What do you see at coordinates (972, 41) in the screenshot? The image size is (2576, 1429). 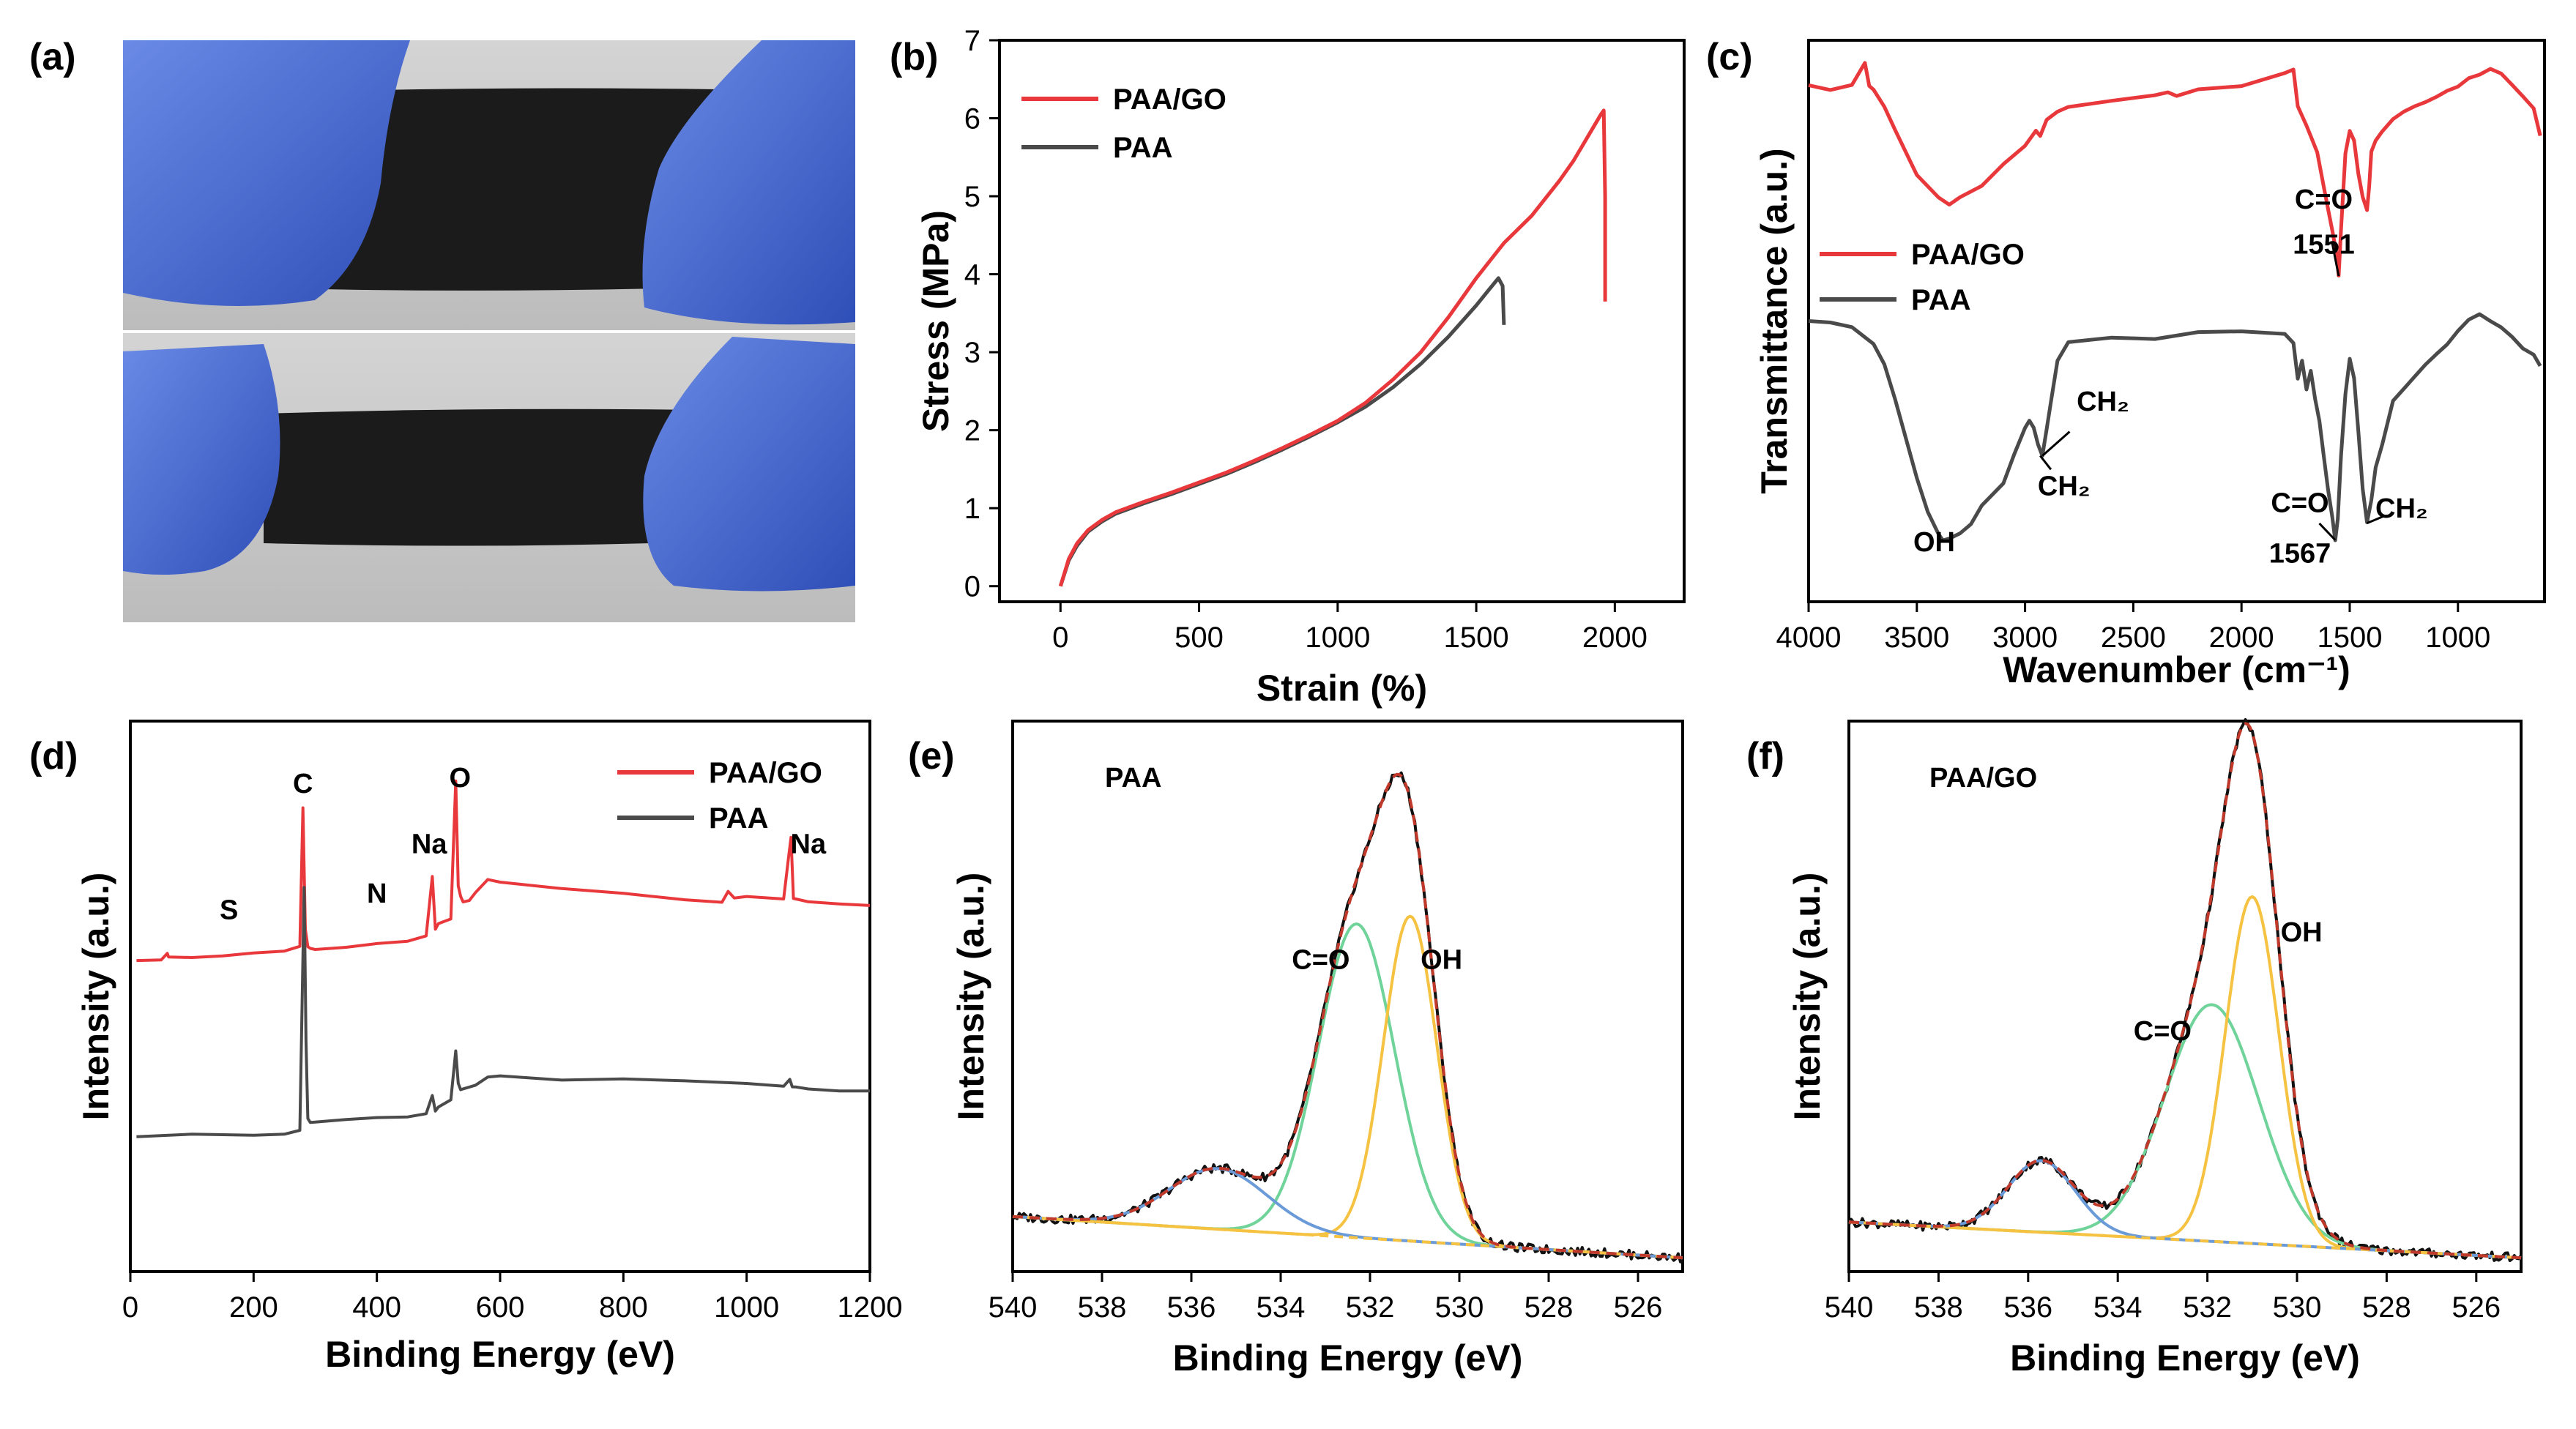 I see `b-y-tick-label: 7` at bounding box center [972, 41].